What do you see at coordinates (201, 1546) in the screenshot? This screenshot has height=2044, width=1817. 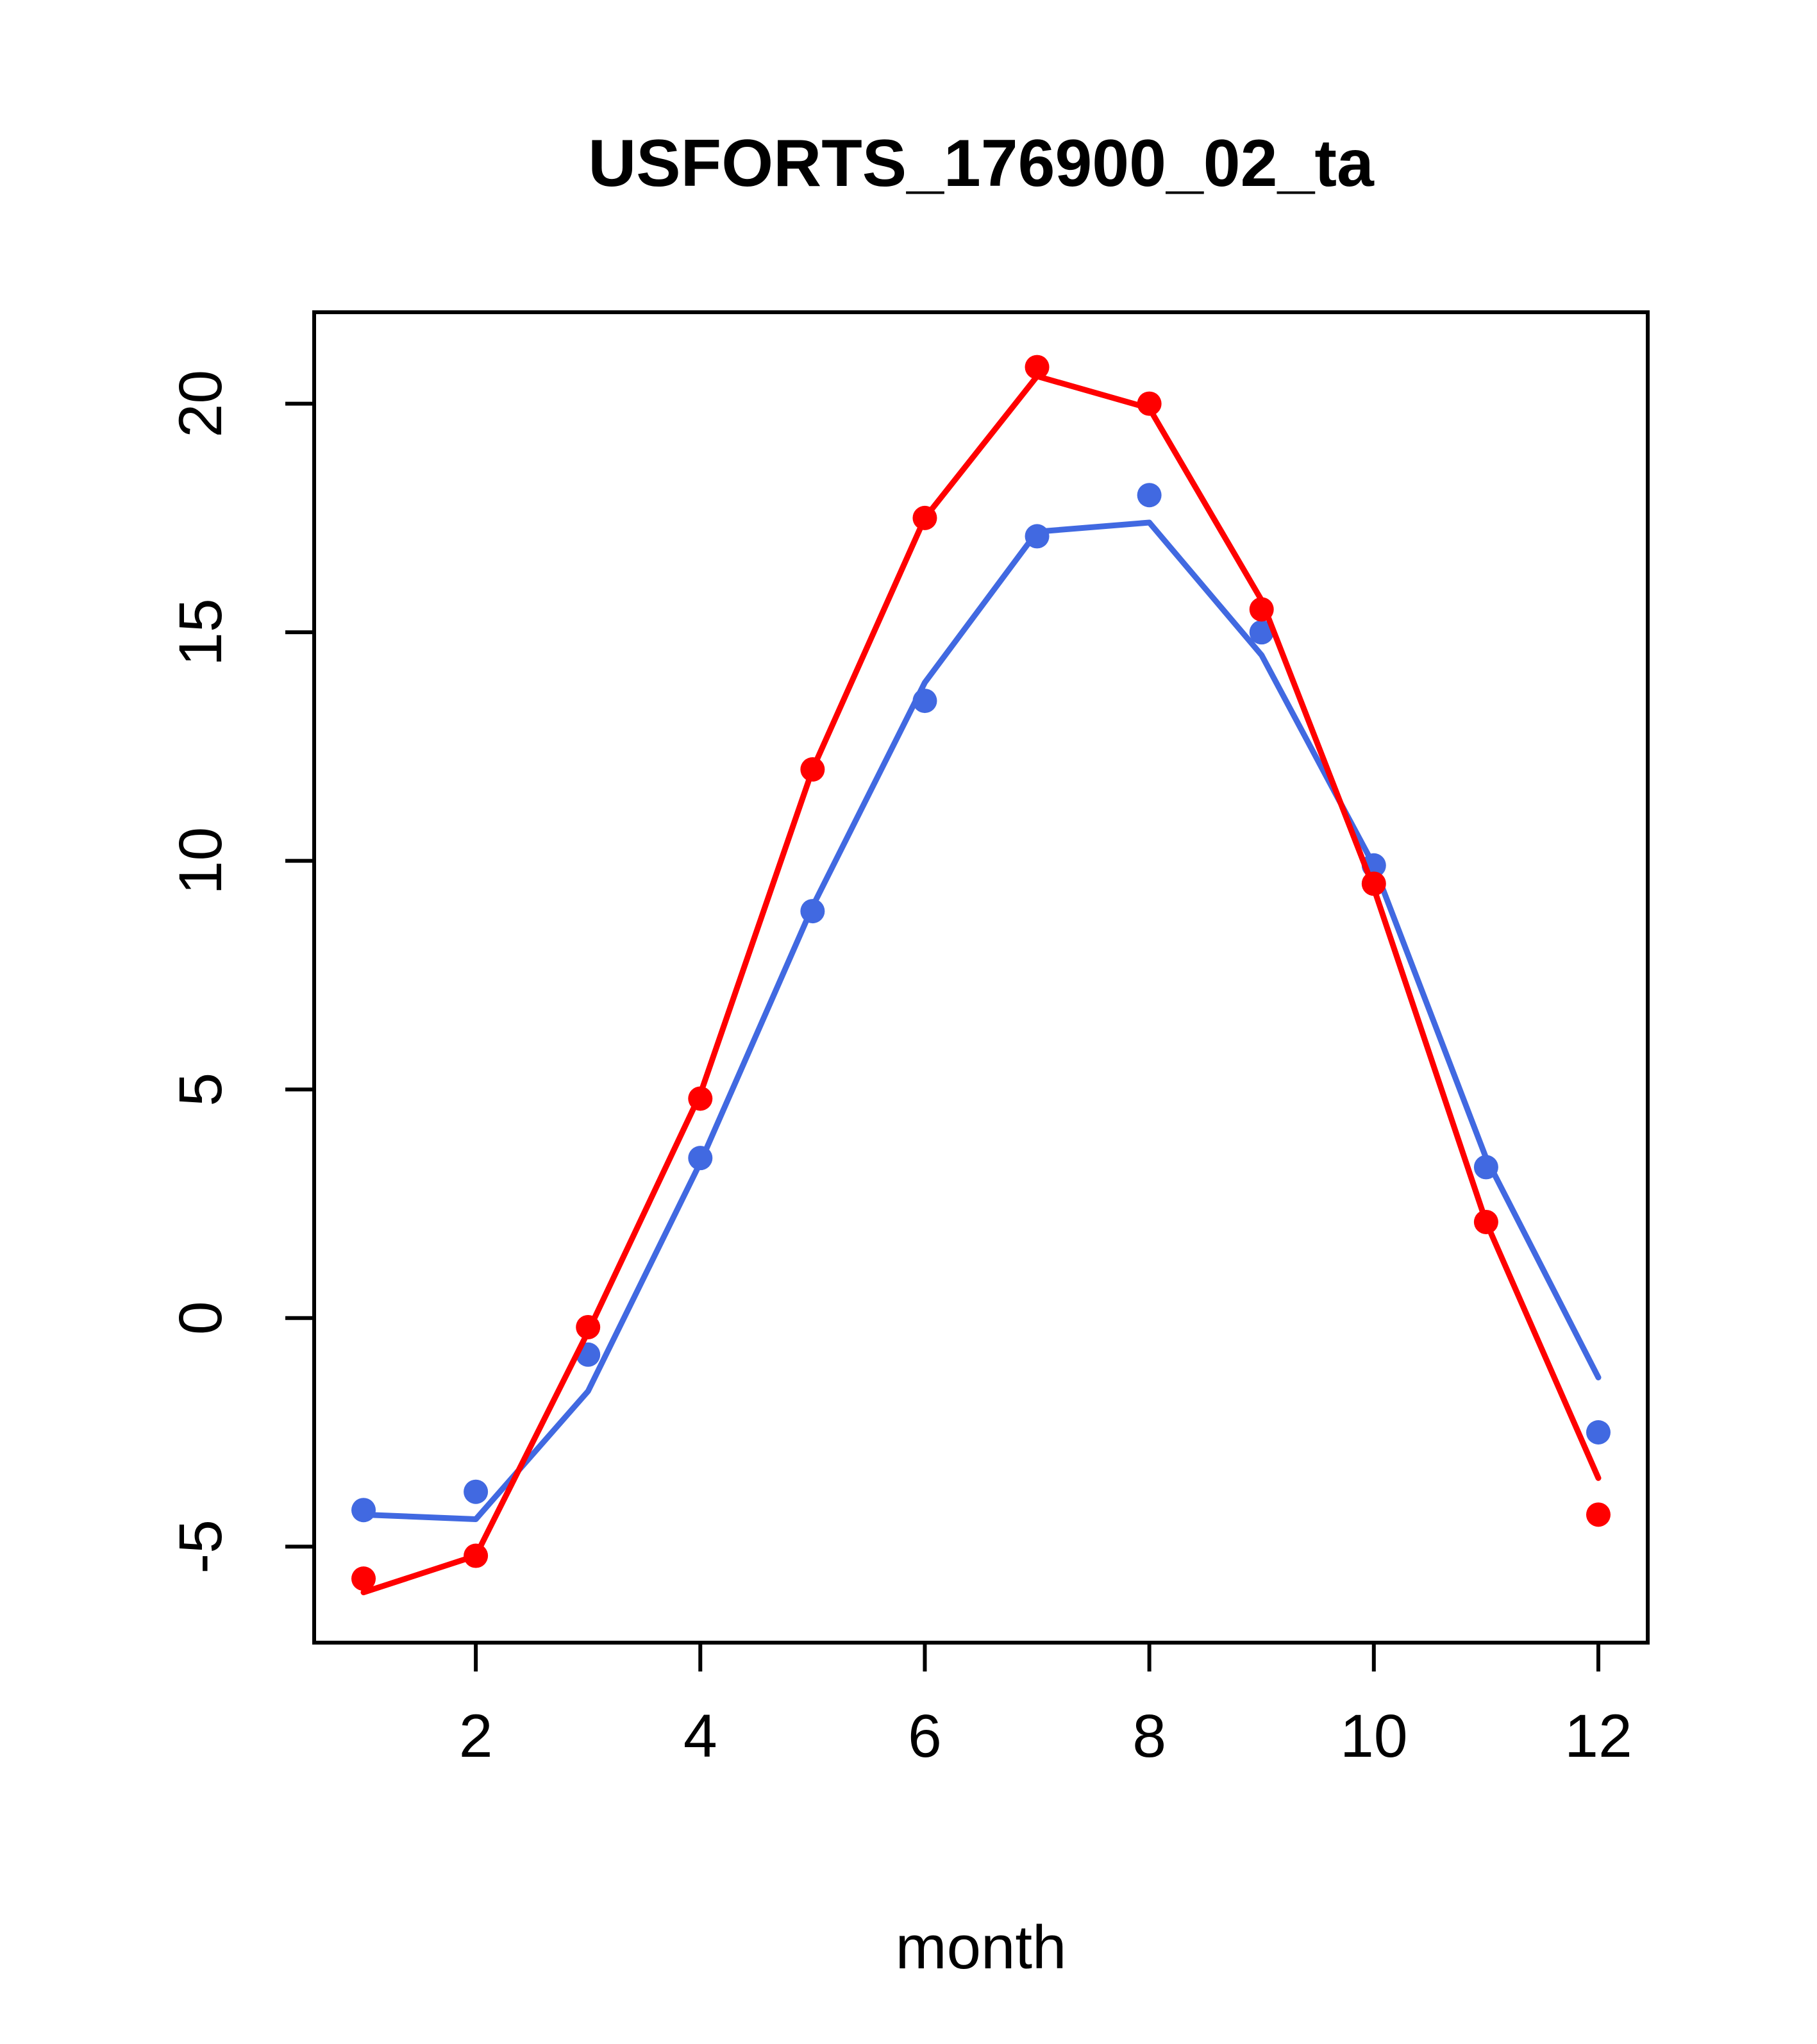 I see `y-tick-label: -5` at bounding box center [201, 1546].